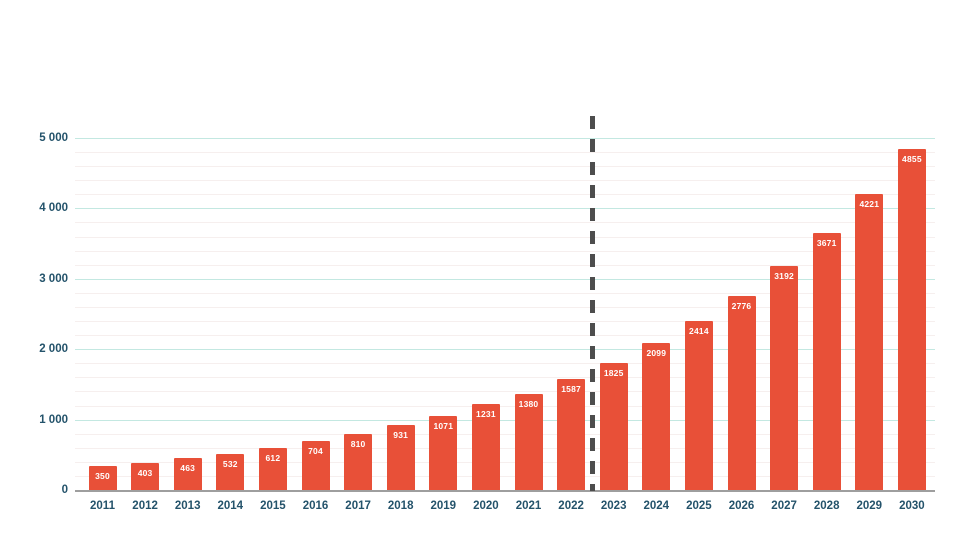 The width and height of the screenshot is (960, 540). What do you see at coordinates (505, 491) in the screenshot?
I see `x-axis-baseline` at bounding box center [505, 491].